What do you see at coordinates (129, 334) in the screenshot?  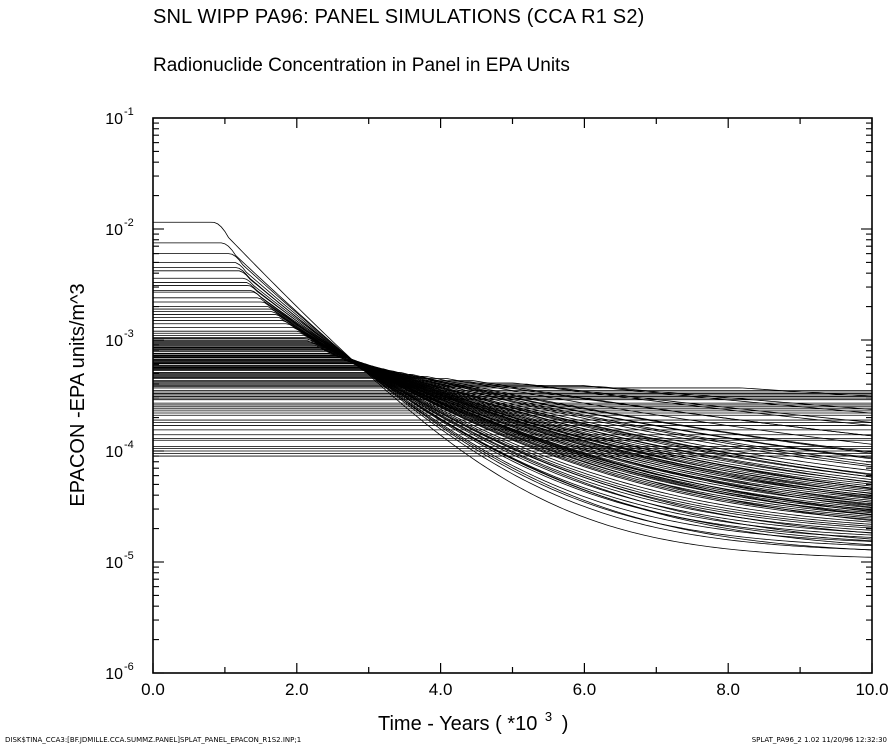 I see `y-tick-label-exponent: -3` at bounding box center [129, 334].